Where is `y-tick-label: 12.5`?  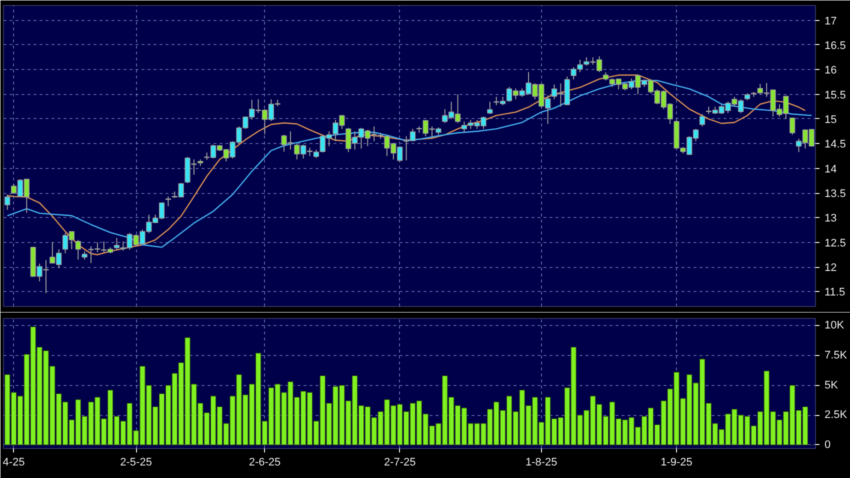
y-tick-label: 12.5 is located at coordinates (835, 243).